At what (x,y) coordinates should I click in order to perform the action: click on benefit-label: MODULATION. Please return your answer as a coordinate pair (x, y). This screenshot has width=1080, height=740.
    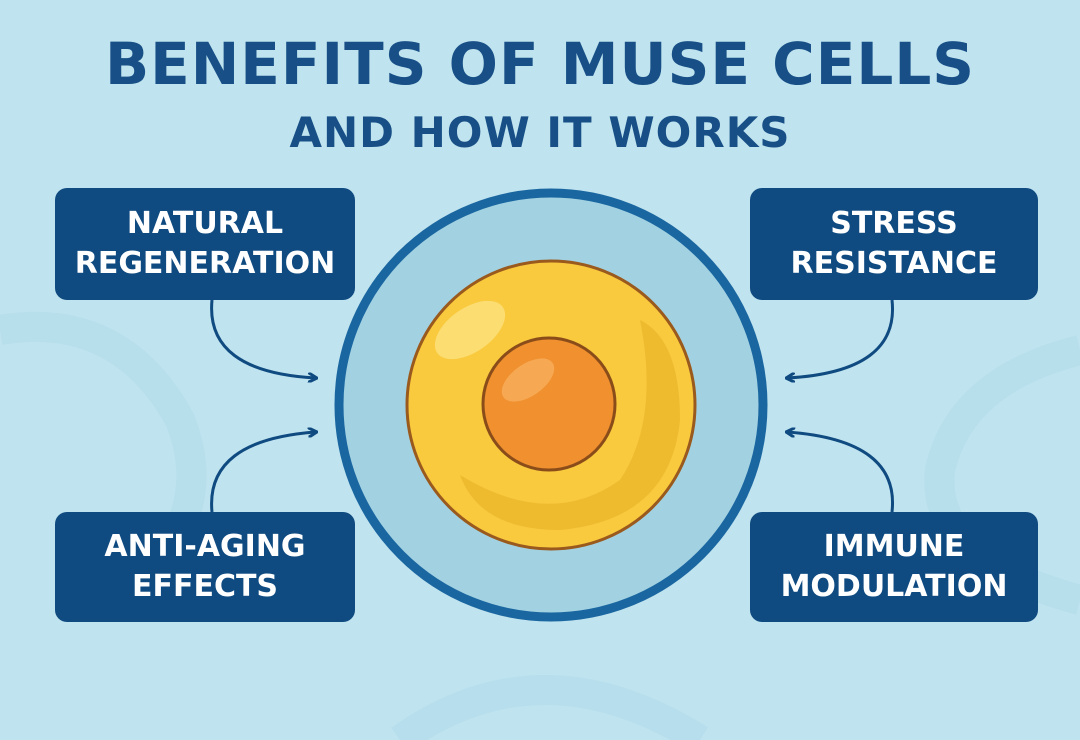
    Looking at the image, I should click on (894, 586).